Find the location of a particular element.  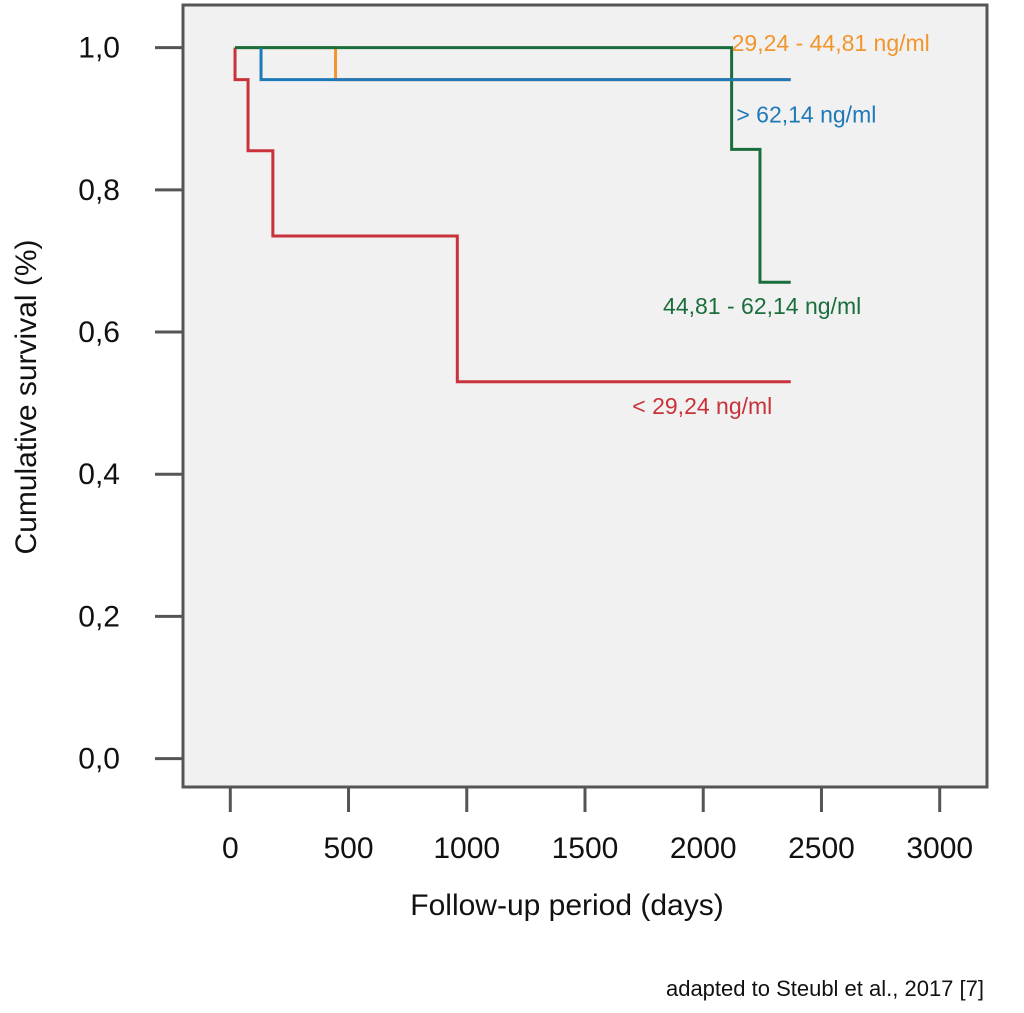

x-axis-title: Follow-up period (days) is located at coordinates (566, 905).